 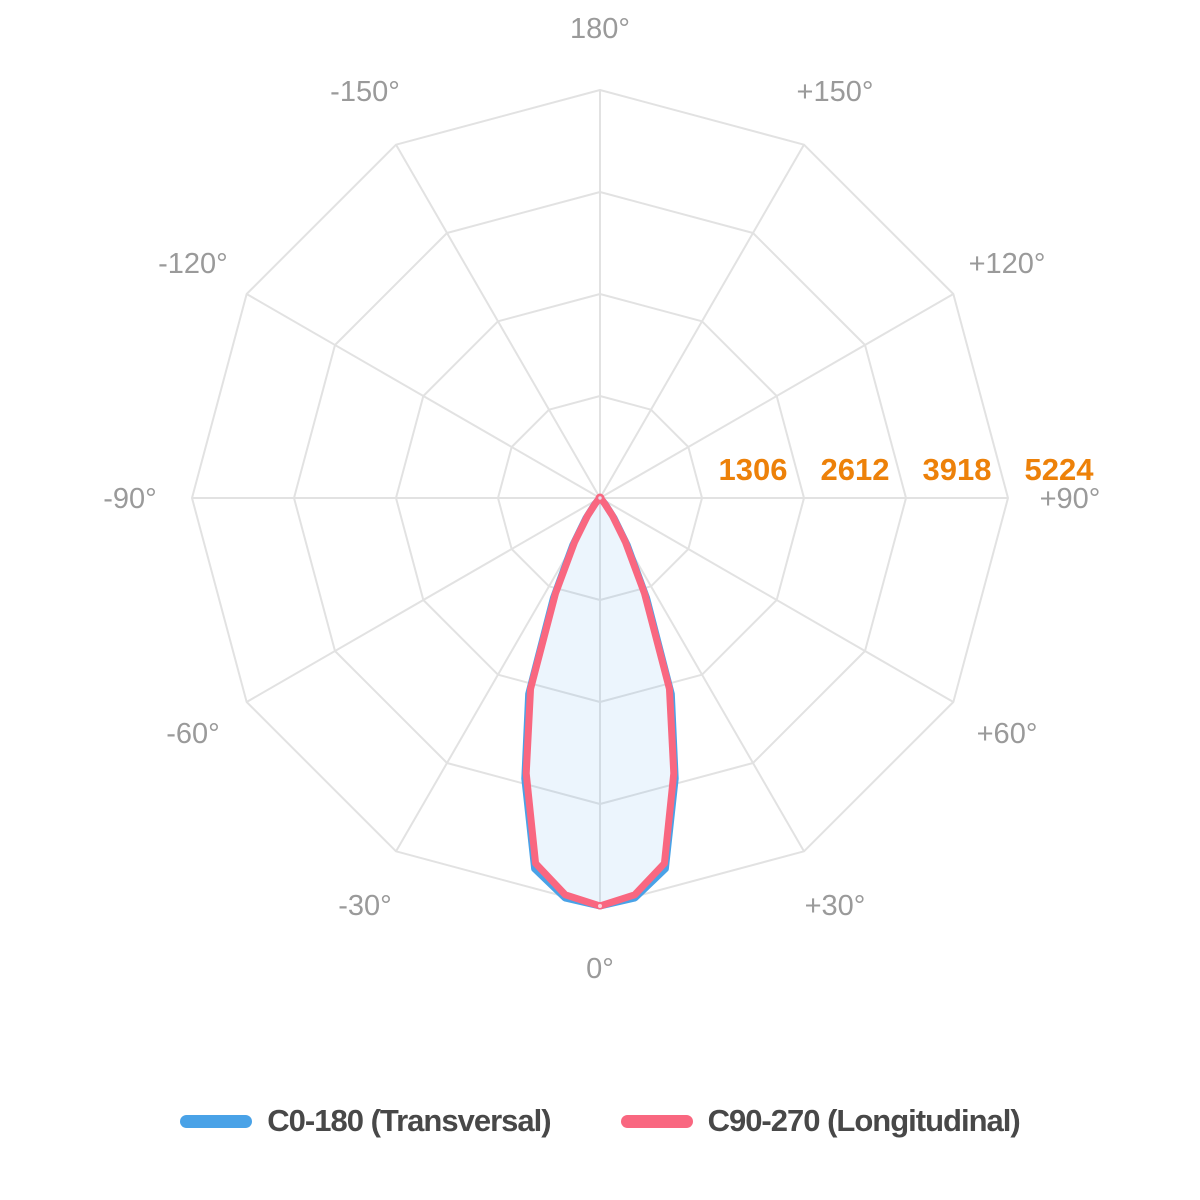 What do you see at coordinates (1007, 734) in the screenshot?
I see `angle-label-60: +60°` at bounding box center [1007, 734].